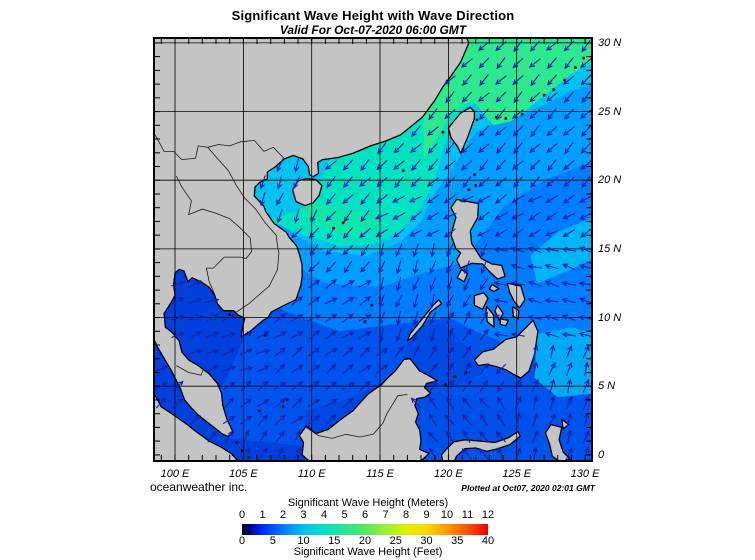 The image size is (755, 560). Describe the element at coordinates (610, 317) in the screenshot. I see `lat-label: 10 N` at that location.